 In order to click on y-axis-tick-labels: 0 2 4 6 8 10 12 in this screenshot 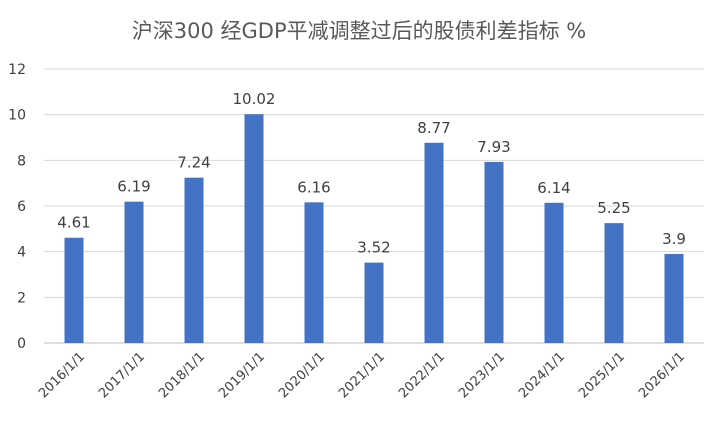, I will do `click(17, 207)`.